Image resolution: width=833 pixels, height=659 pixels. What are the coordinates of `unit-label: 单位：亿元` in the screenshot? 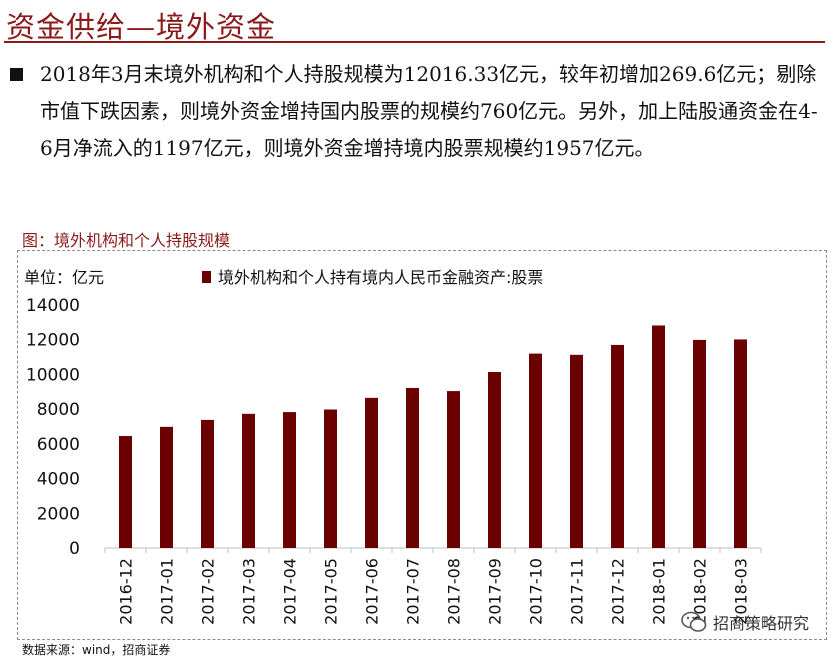 It's located at (64, 277).